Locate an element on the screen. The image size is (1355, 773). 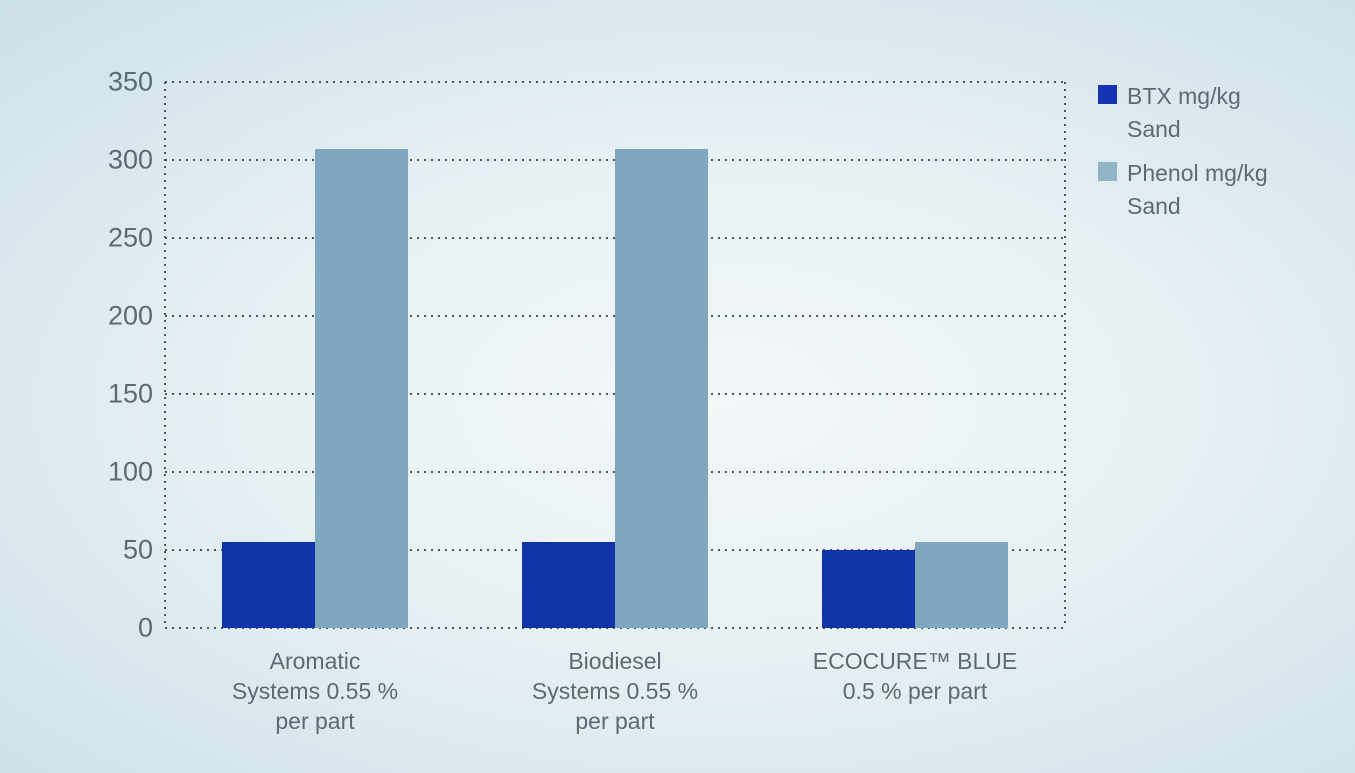
y-tick-label-350: 350 is located at coordinates (130, 81).